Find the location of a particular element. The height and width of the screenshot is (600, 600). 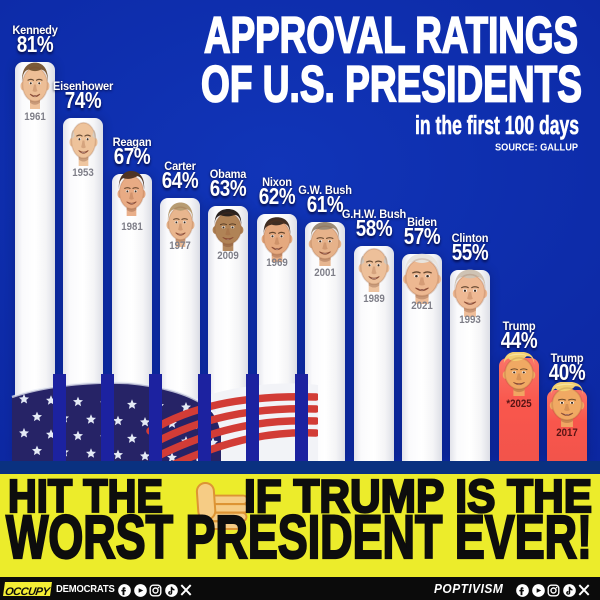

svg-text: WORST PRESIDENT EVER! is located at coordinates (299, 537).